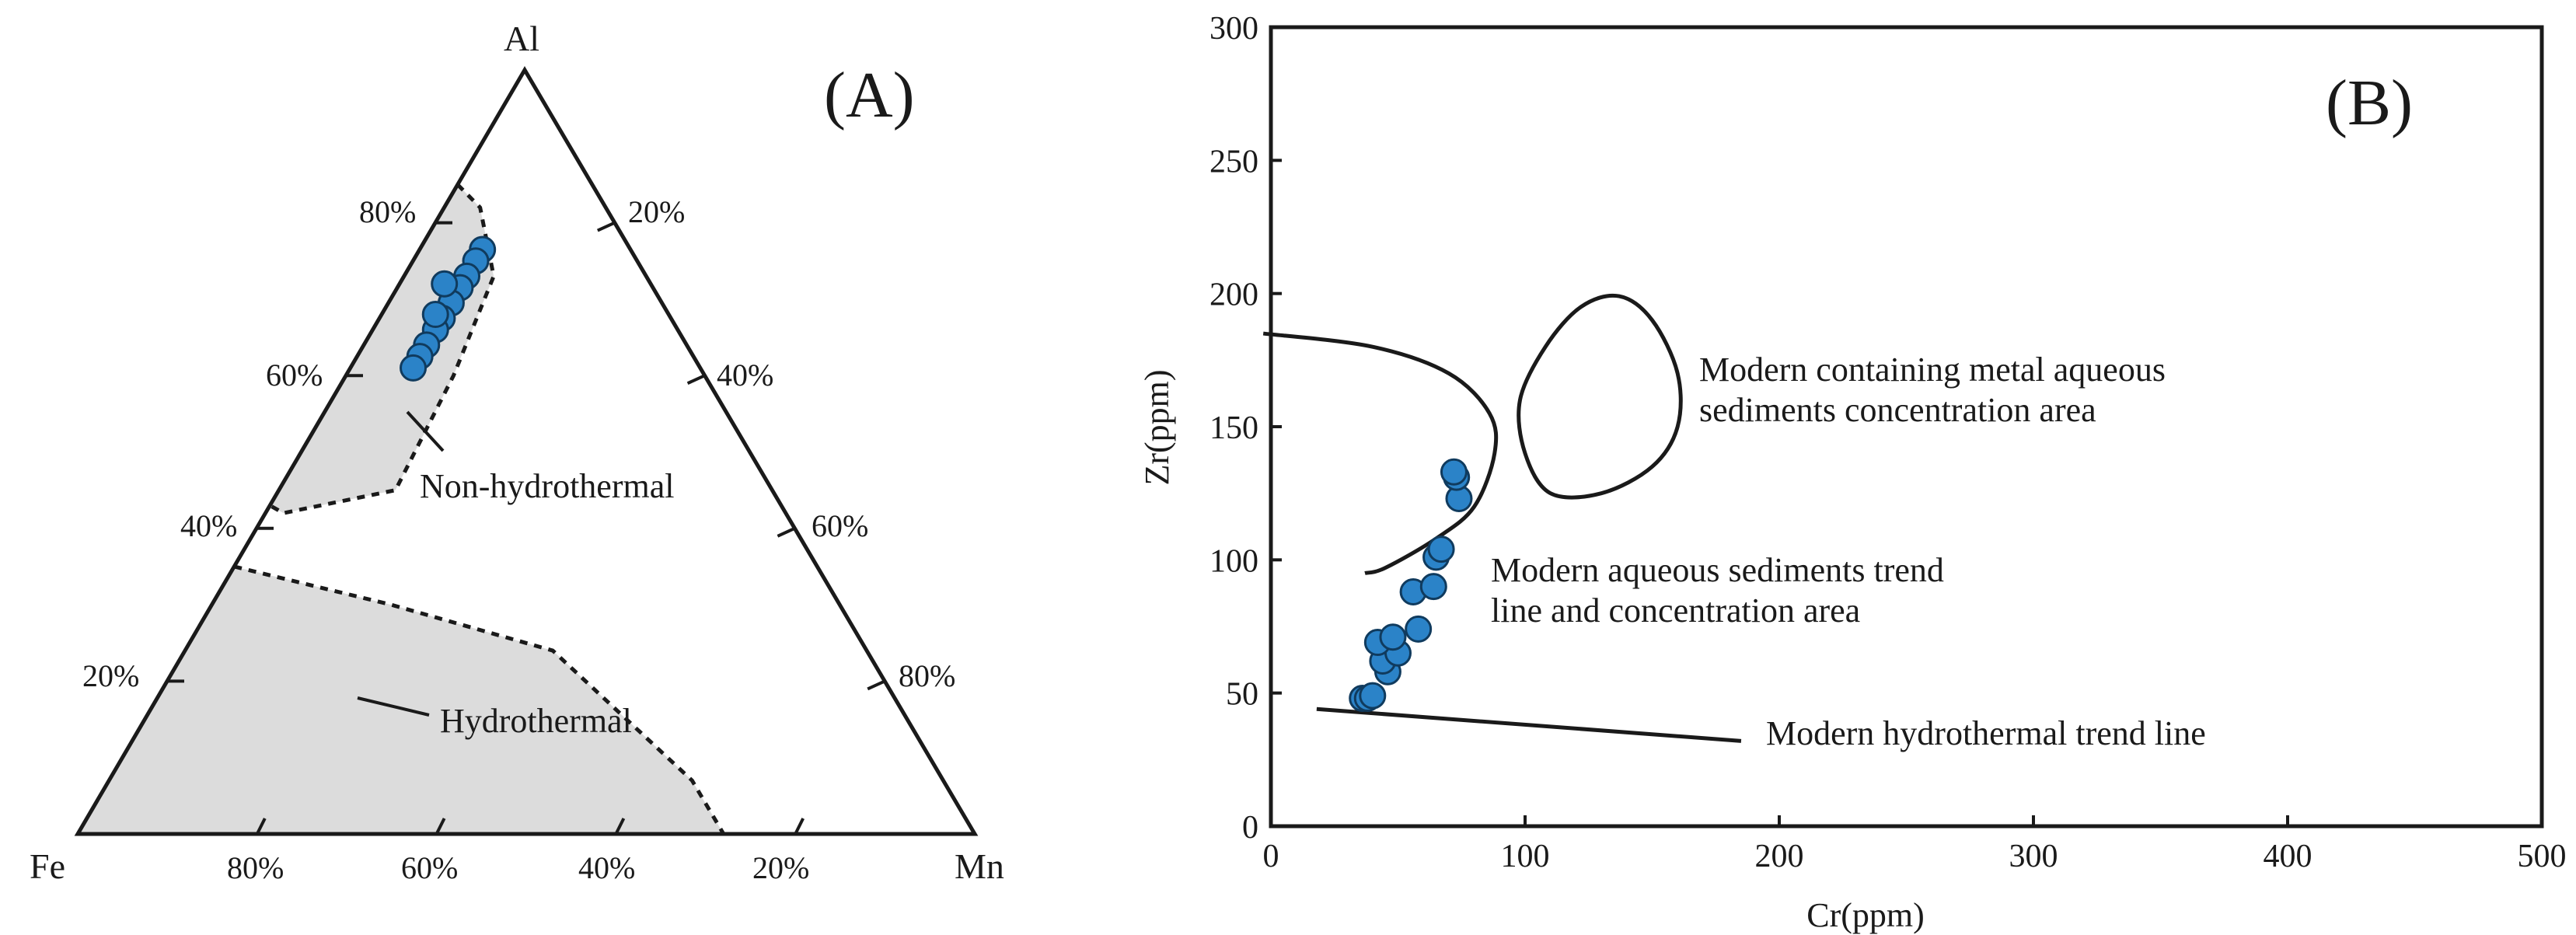 Image resolution: width=2576 pixels, height=935 pixels. Describe the element at coordinates (607, 868) in the screenshot. I see `base-tick-40: 40%` at that location.